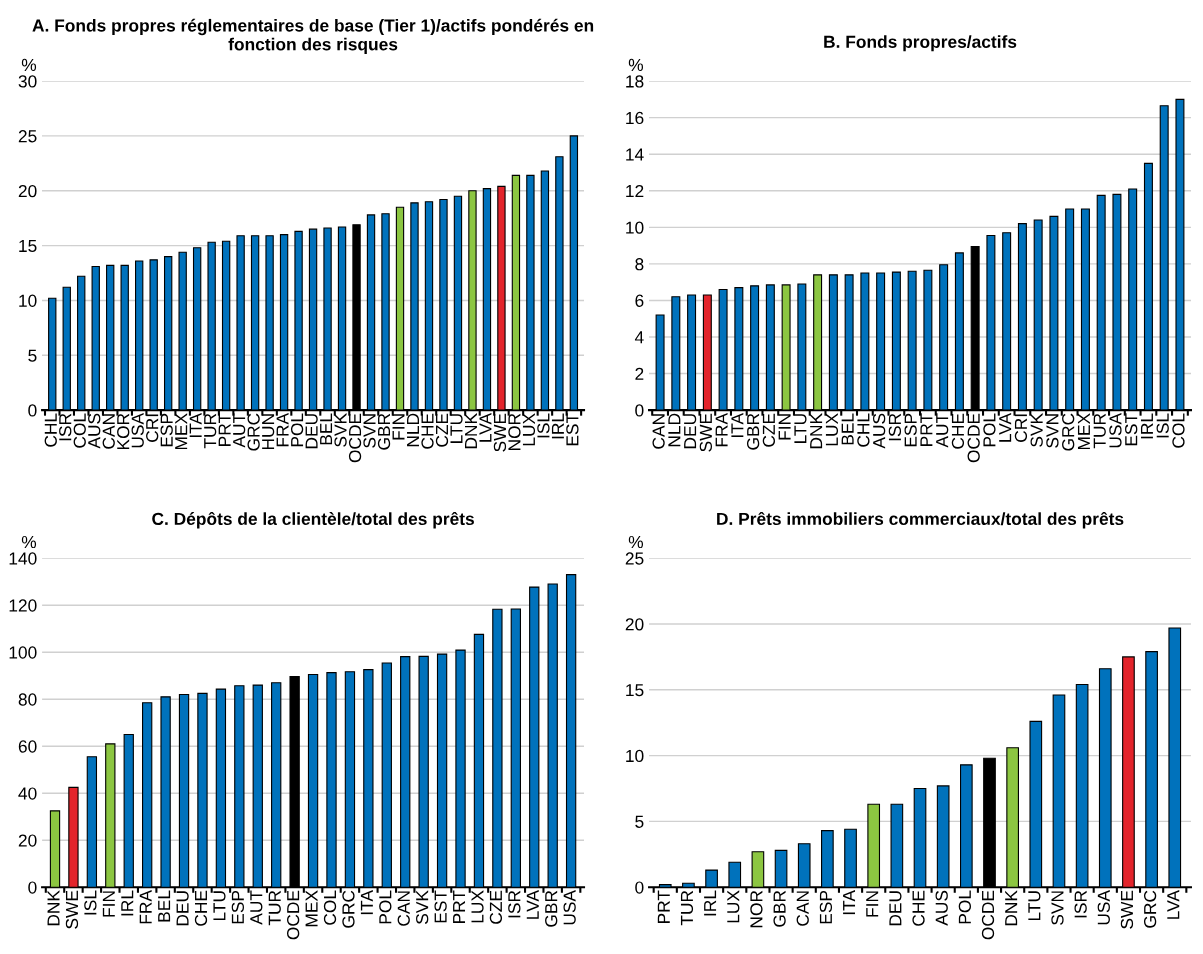  What do you see at coordinates (79, 430) in the screenshot?
I see `x-tick-label: COL` at bounding box center [79, 430].